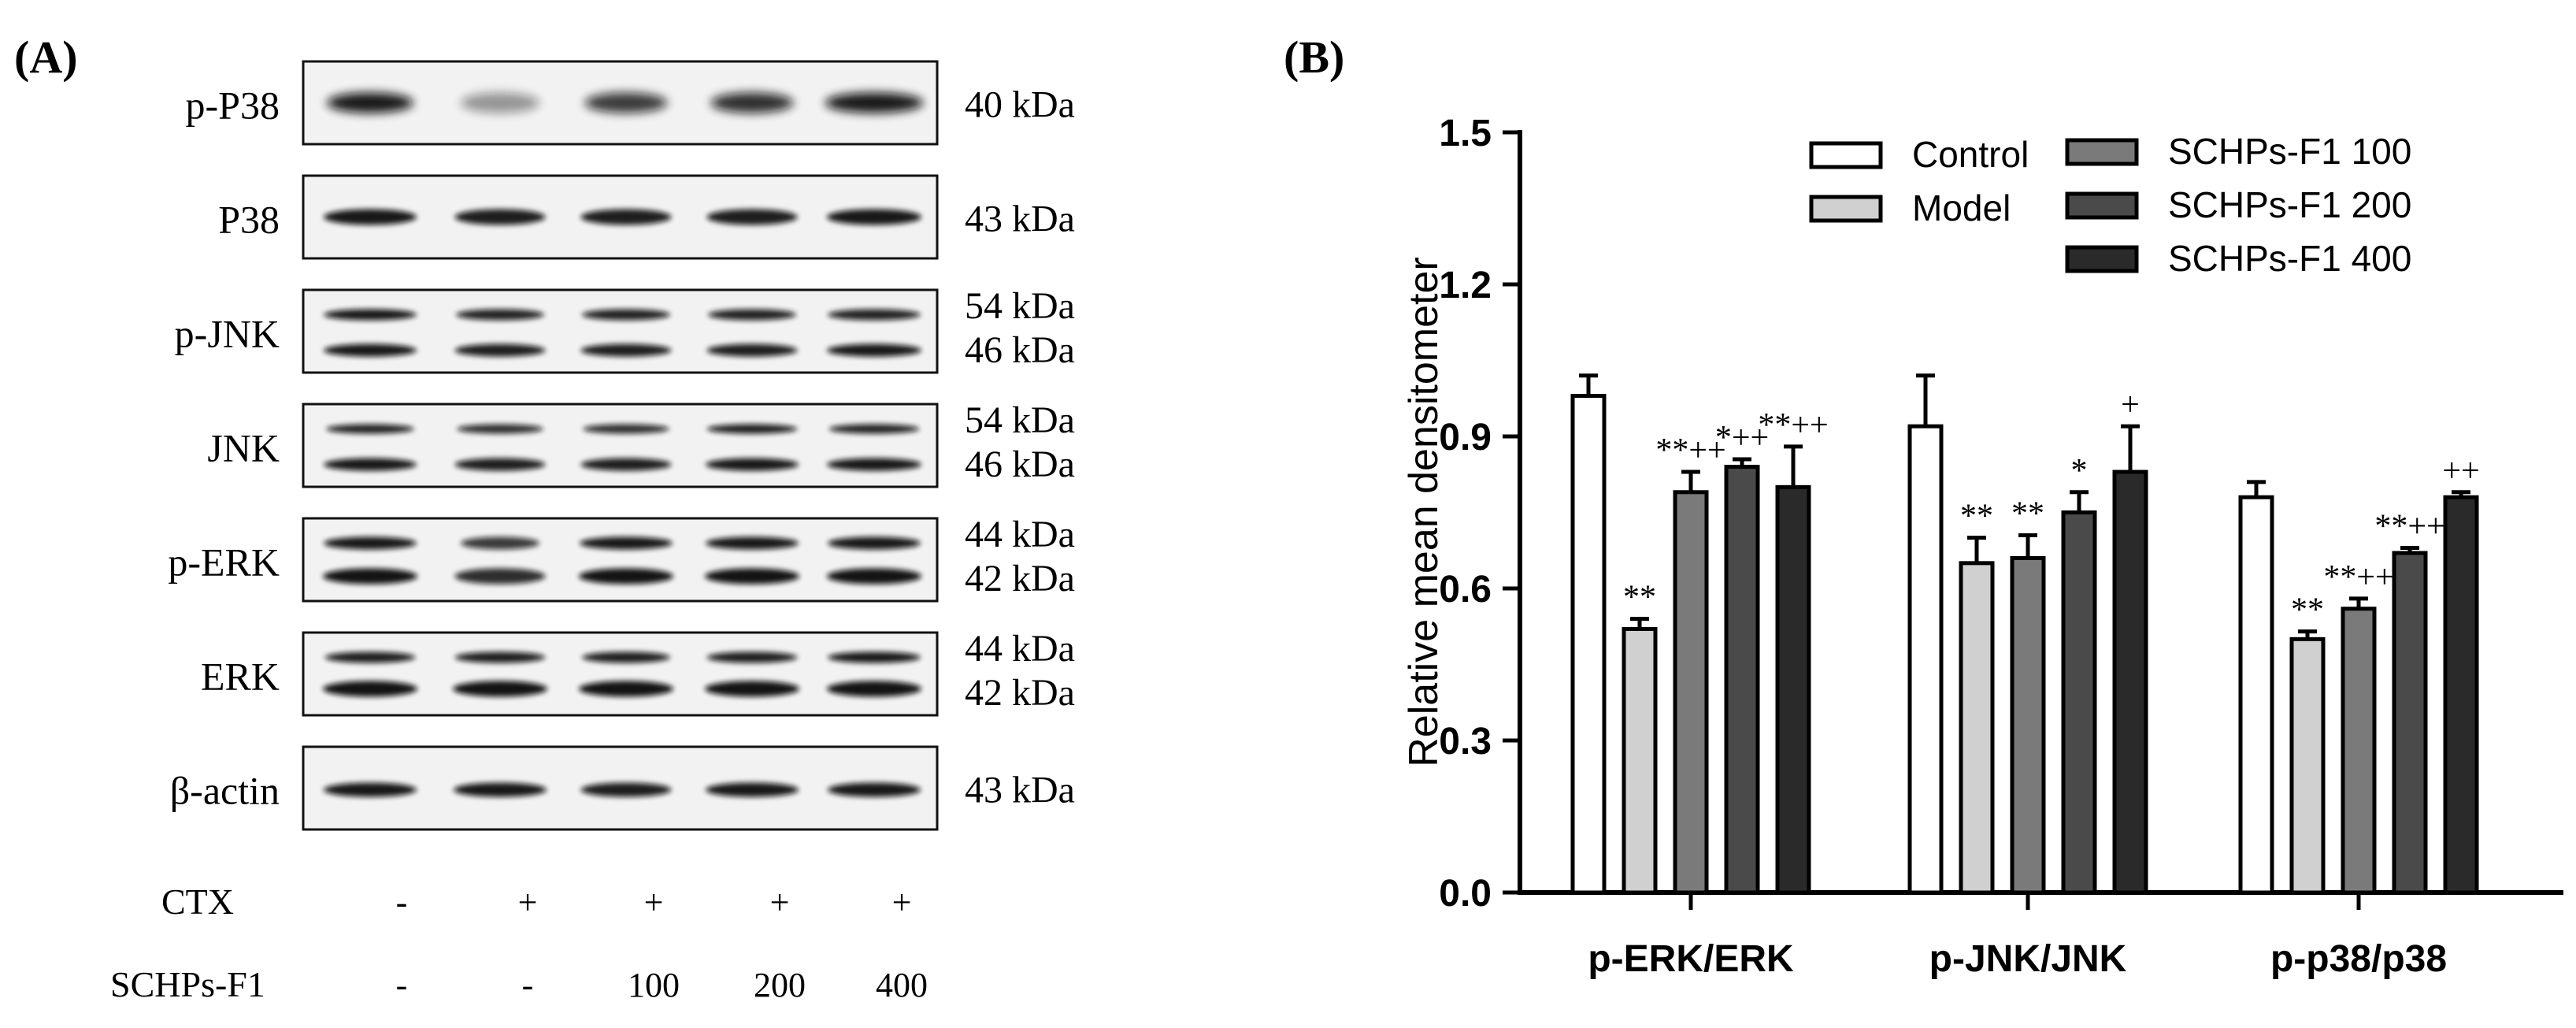 The image size is (2576, 1028). Describe the element at coordinates (902, 985) in the screenshot. I see `treatment-value: 400` at that location.